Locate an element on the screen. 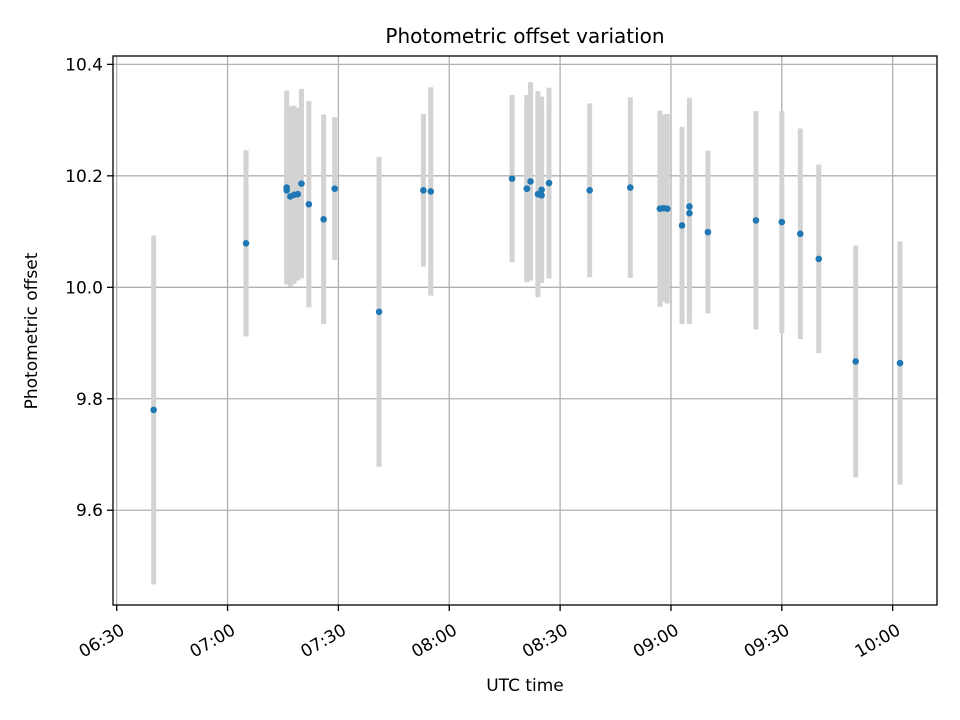 The image size is (960, 720). x-tick-label: 09:00 is located at coordinates (656, 641).